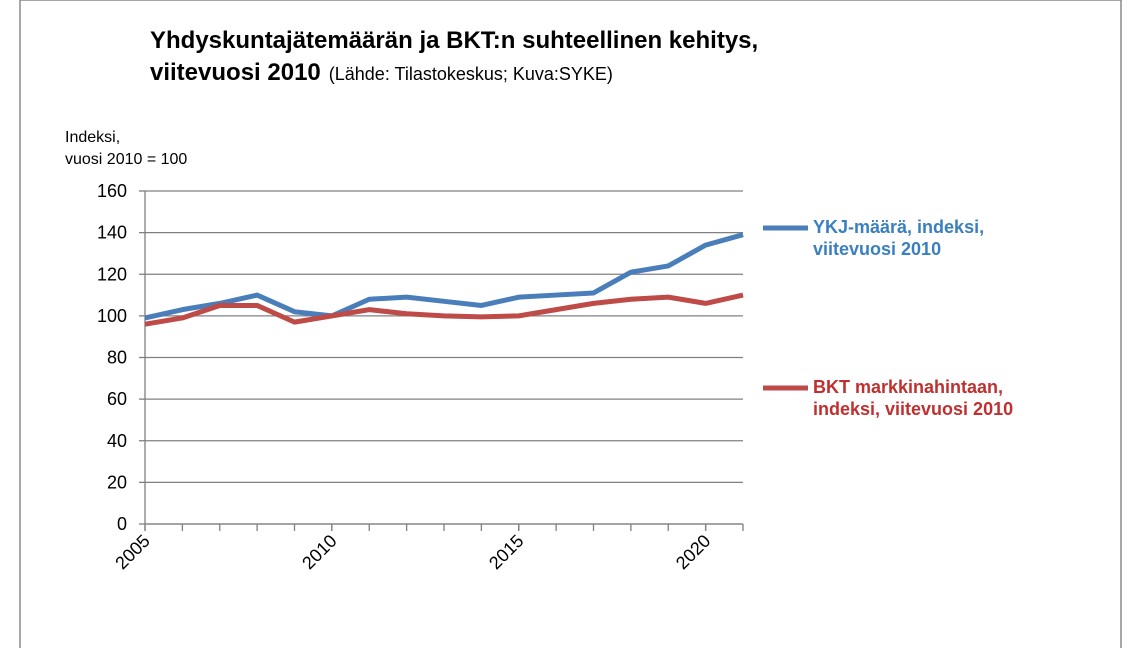 The width and height of the screenshot is (1142, 648). I want to click on y-tick-label: 160, so click(112, 191).